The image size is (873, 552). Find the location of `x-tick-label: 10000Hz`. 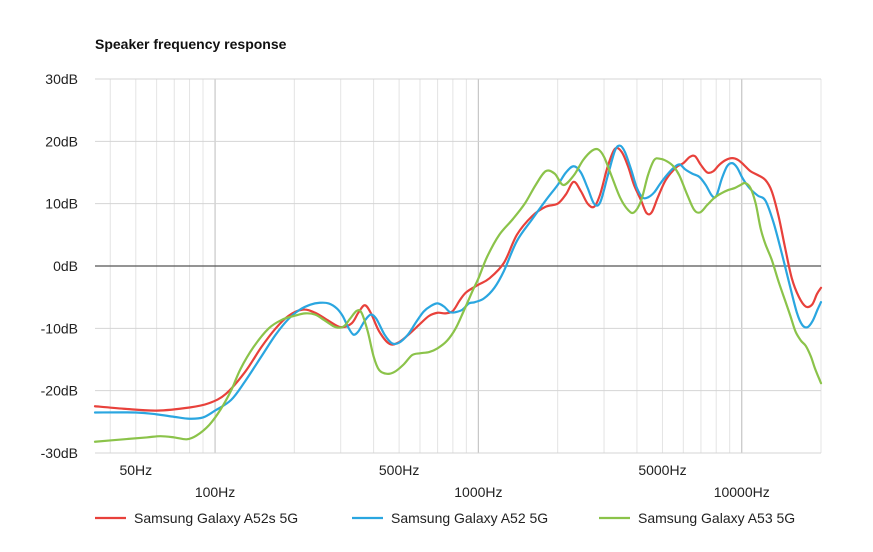

x-tick-label: 10000Hz is located at coordinates (742, 492).